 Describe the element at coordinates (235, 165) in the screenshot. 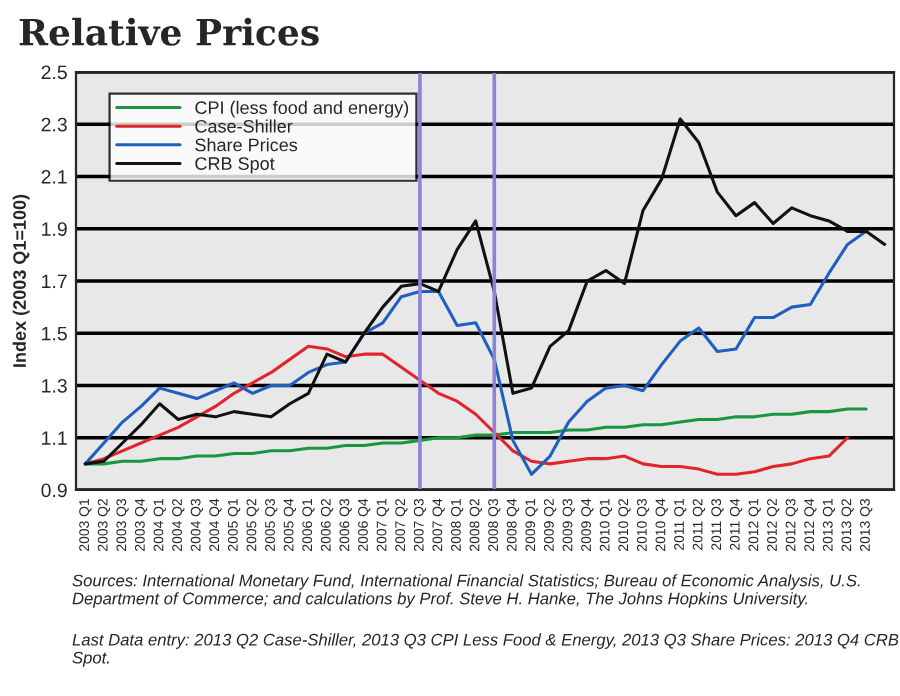

I see `legend-label: CRB Spot` at that location.